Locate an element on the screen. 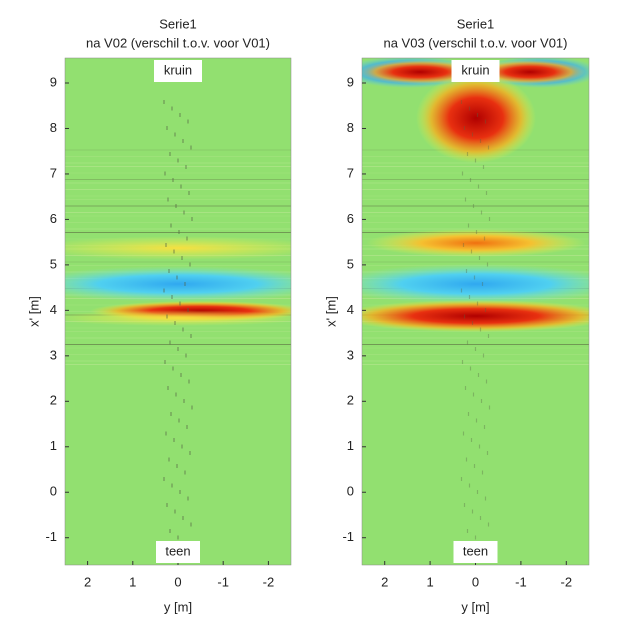  chart-subtitle: na V02 (verschil t.o.v. voor V01) is located at coordinates (178, 42).